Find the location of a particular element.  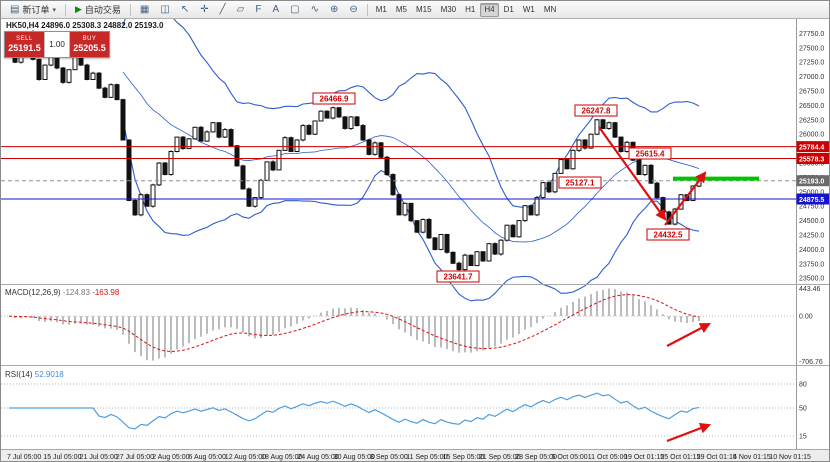

trend-arrow is located at coordinates (685, 198).